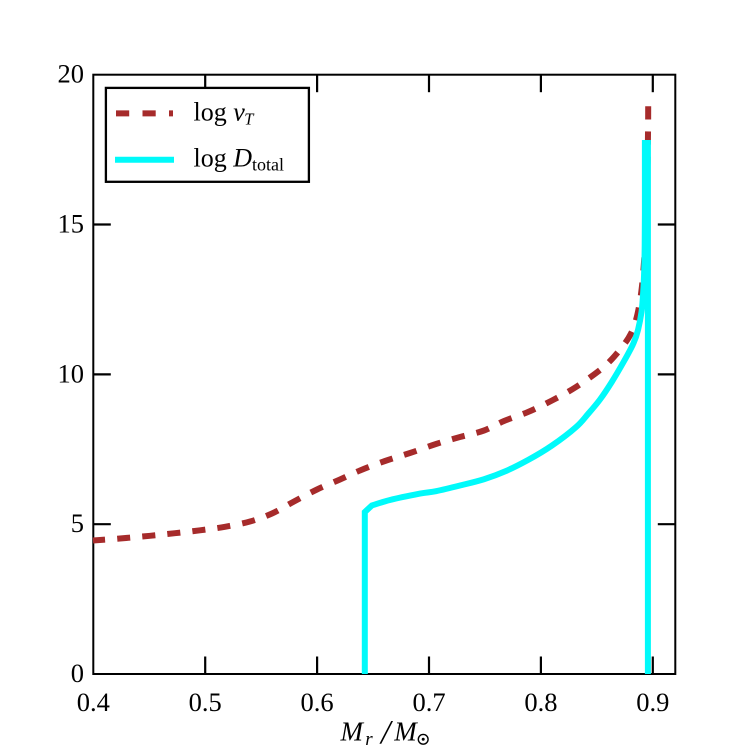  Describe the element at coordinates (540, 702) in the screenshot. I see `svg-text: 0.8` at that location.